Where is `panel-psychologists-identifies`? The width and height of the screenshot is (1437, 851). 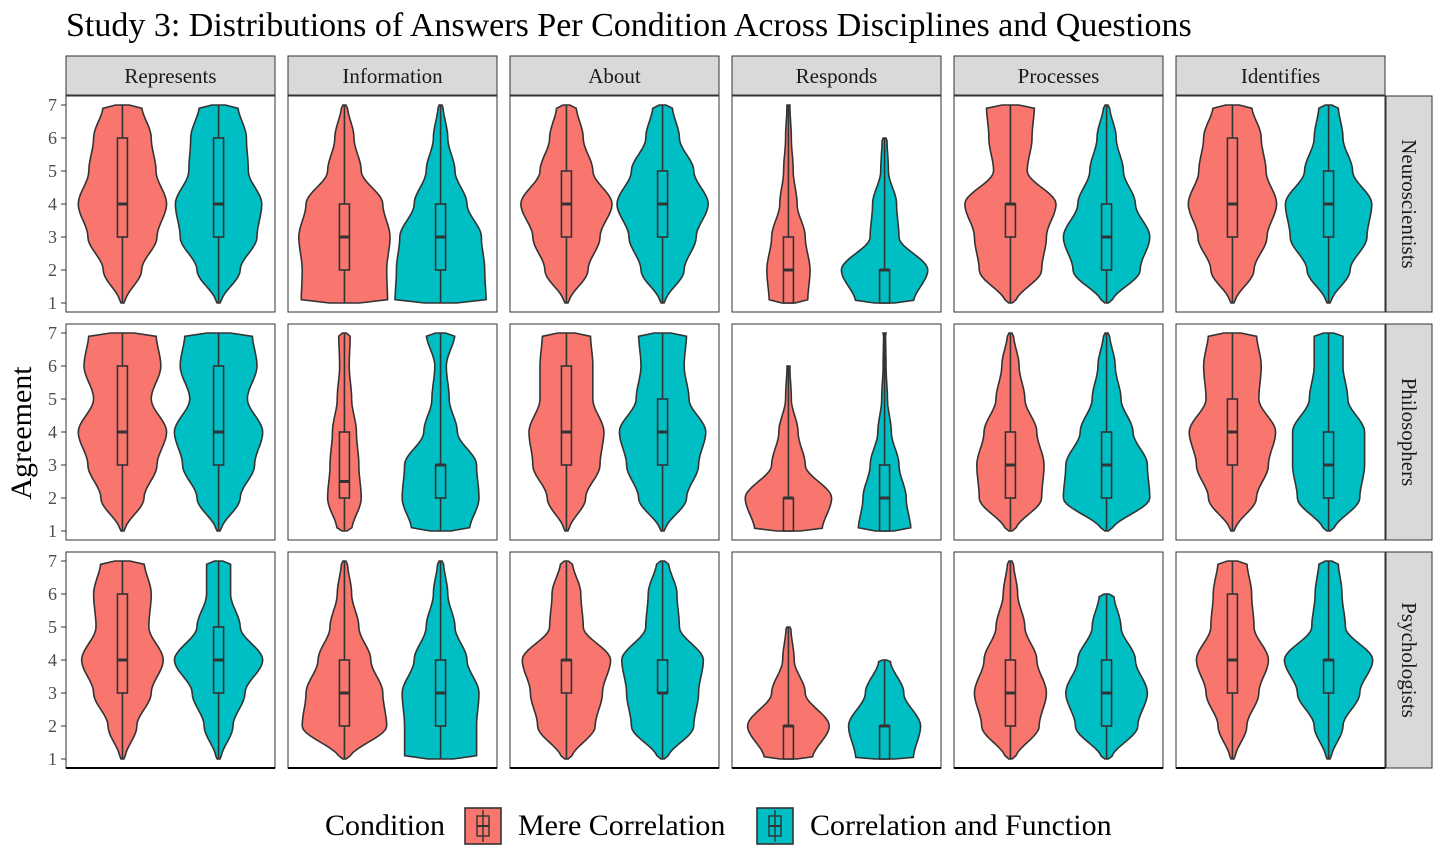
panel-psychologists-identifies is located at coordinates (1280, 660).